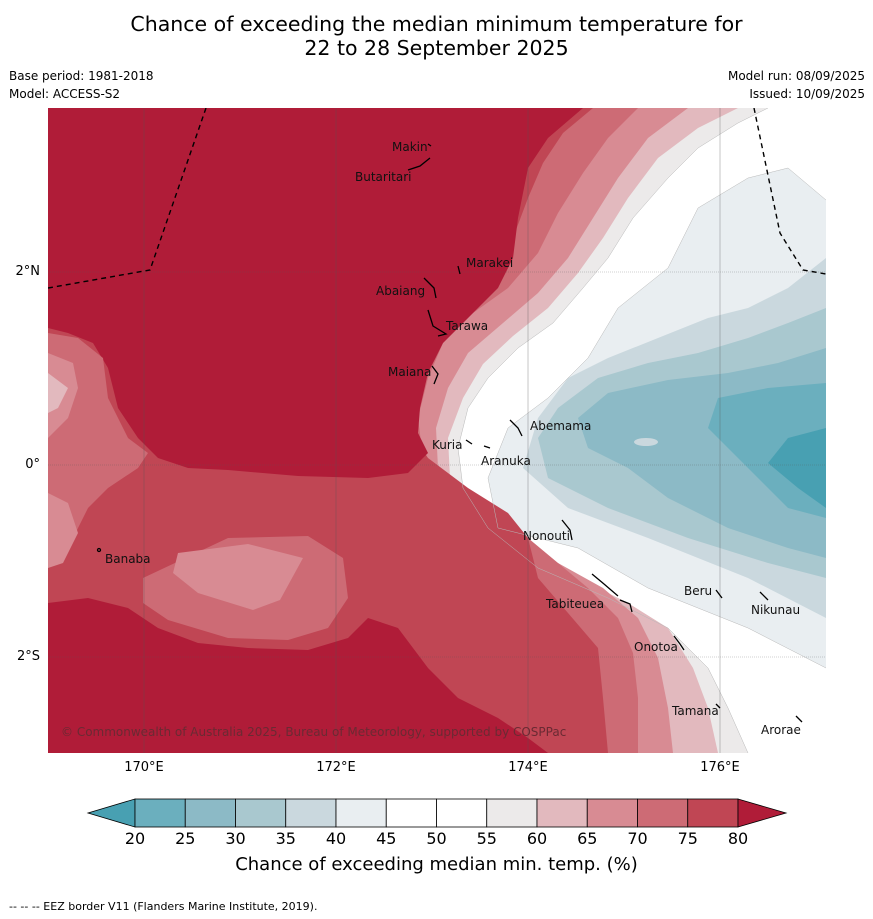 The height and width of the screenshot is (919, 873). What do you see at coordinates (796, 76) in the screenshot?
I see `model-run: Model run: 08/09/2025` at bounding box center [796, 76].